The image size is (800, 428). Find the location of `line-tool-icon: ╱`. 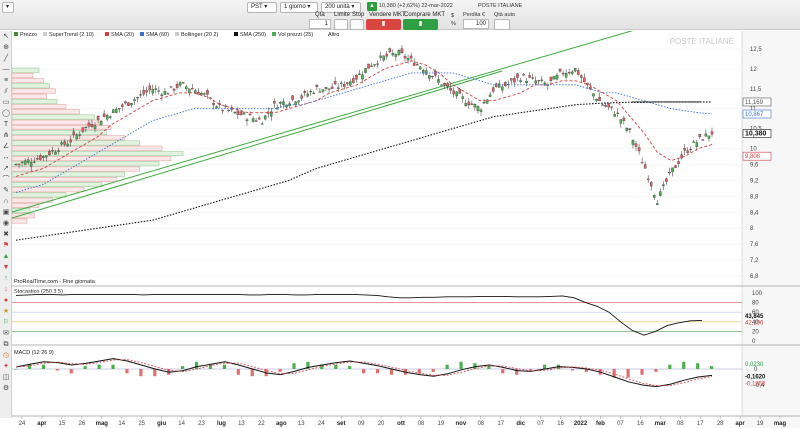

line-tool-icon: ╱ is located at coordinates (6, 58).